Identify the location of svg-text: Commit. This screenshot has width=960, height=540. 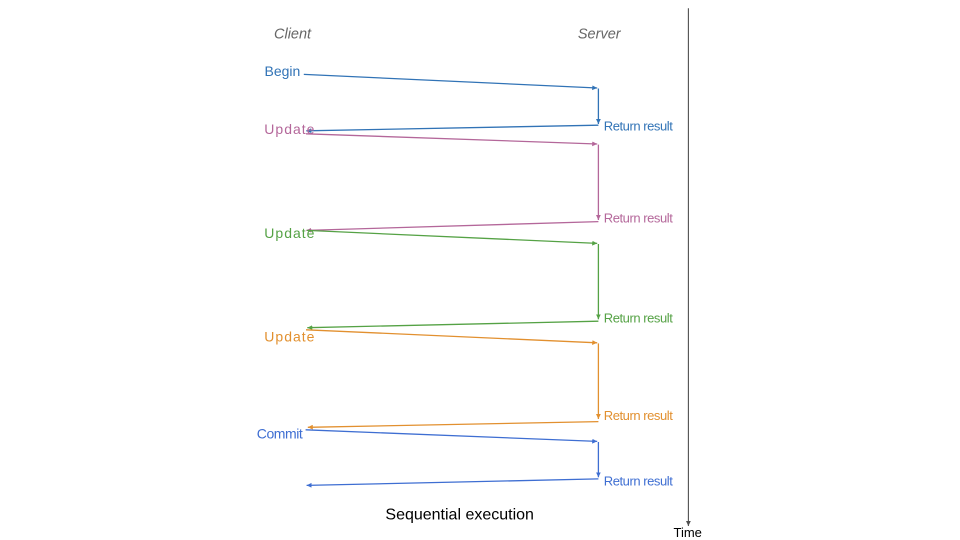
(280, 434).